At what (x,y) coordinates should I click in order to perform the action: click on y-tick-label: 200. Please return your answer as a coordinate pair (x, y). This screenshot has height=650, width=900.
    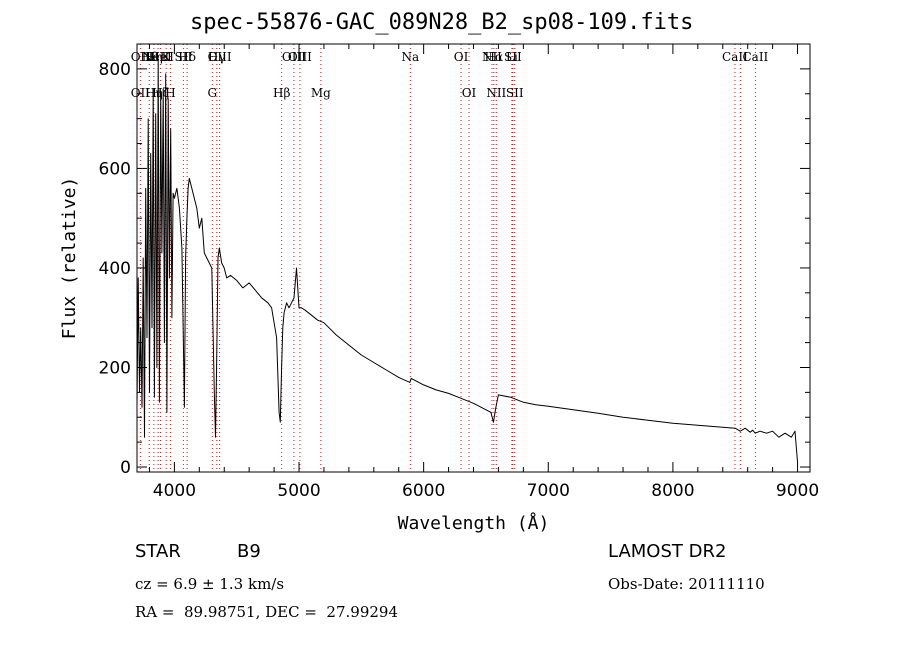
    Looking at the image, I should click on (115, 368).